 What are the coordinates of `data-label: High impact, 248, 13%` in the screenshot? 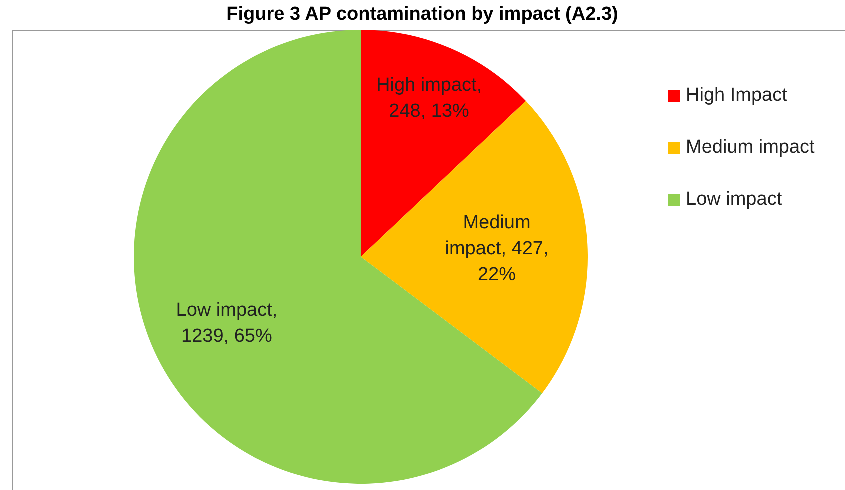 It's located at (429, 98).